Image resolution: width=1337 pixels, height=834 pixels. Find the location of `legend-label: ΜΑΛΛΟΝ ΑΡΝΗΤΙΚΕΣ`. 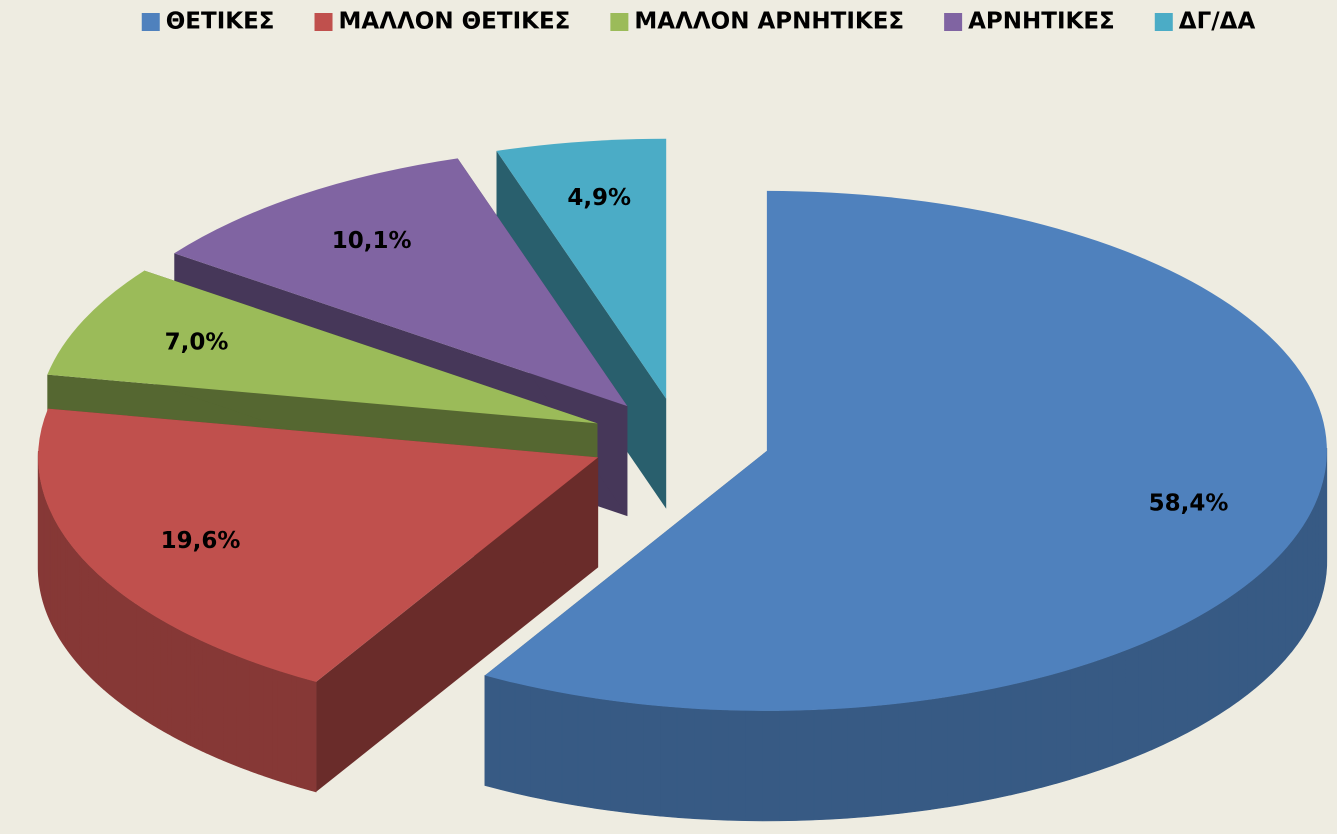

legend-label: ΜΑΛΛΟΝ ΑΡΝΗΤΙΚΕΣ is located at coordinates (769, 22).